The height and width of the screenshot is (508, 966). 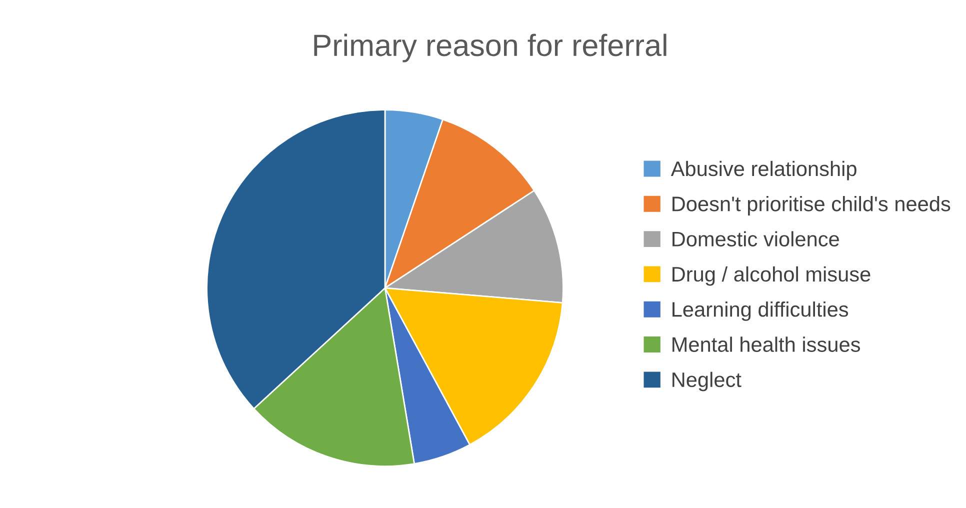 What do you see at coordinates (766, 344) in the screenshot?
I see `legend-label: Mental health issues` at bounding box center [766, 344].